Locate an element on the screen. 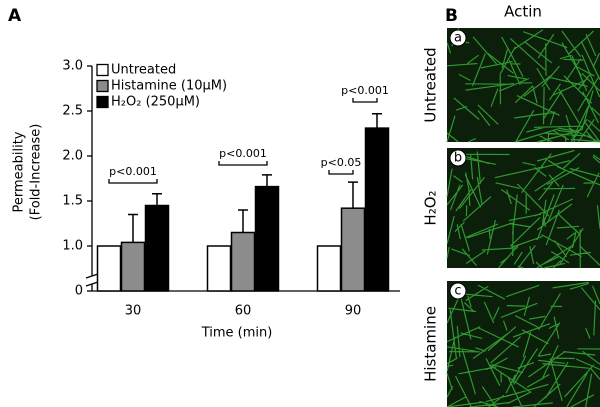 This screenshot has height=407, width=600. image-letter: a is located at coordinates (458, 38).